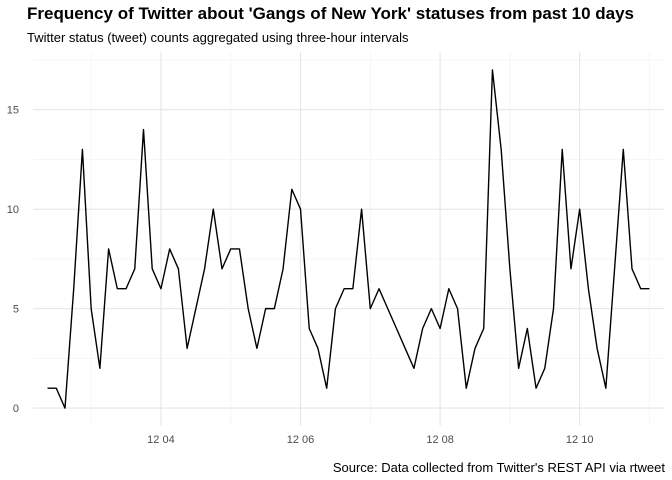  Describe the element at coordinates (161, 440) in the screenshot. I see `x-tick-label: 12 04` at that location.